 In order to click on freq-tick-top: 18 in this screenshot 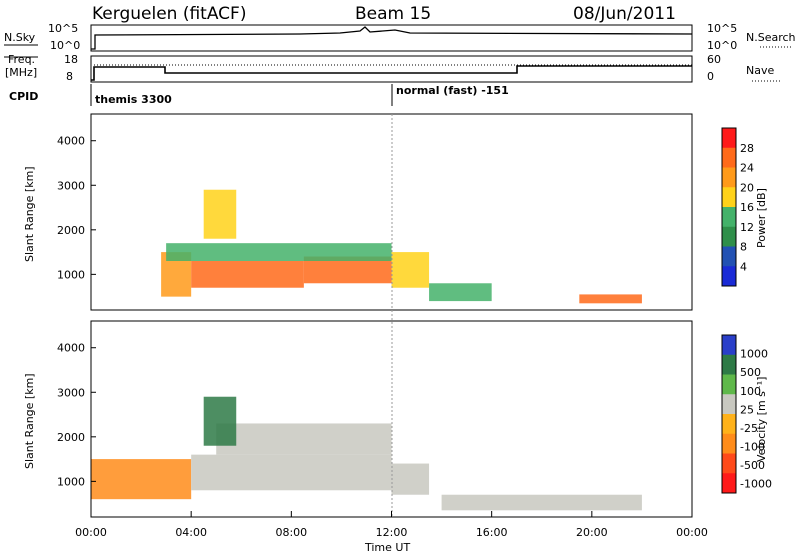, I will do `click(71, 59)`.